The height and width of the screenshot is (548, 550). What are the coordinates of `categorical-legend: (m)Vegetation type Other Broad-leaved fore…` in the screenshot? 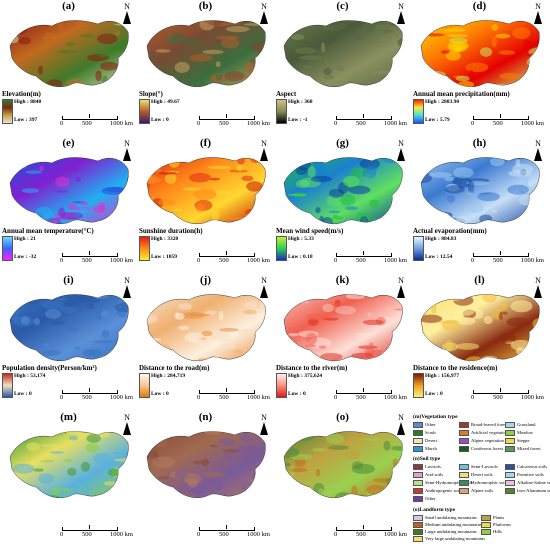 It's located at (481, 480).